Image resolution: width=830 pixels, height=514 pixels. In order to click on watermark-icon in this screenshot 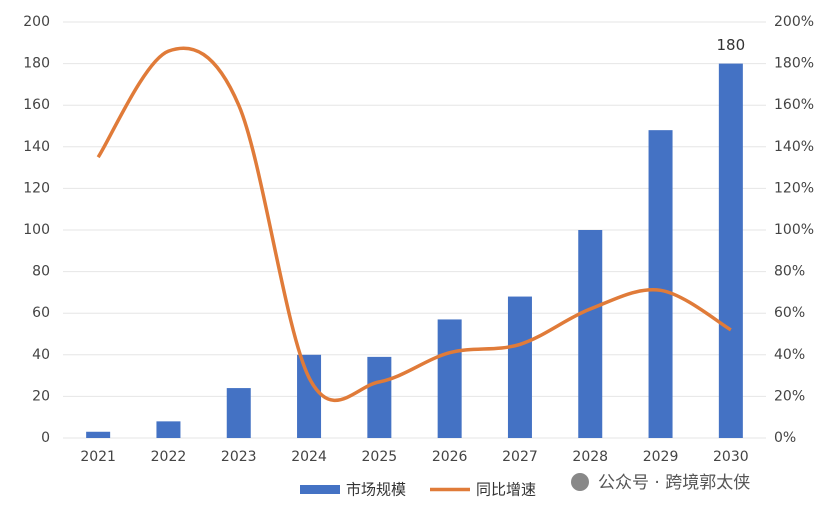, I will do `click(580, 482)`.